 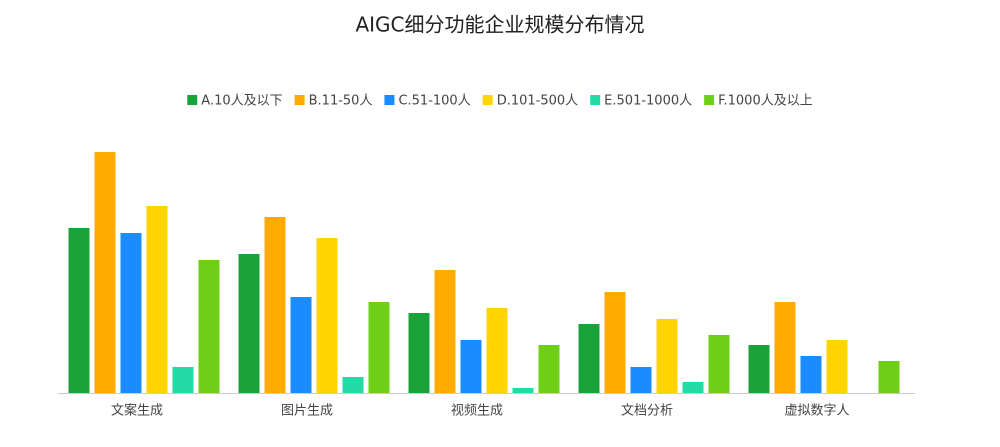 I want to click on x-tick-label: 图片生成, so click(x=307, y=411).